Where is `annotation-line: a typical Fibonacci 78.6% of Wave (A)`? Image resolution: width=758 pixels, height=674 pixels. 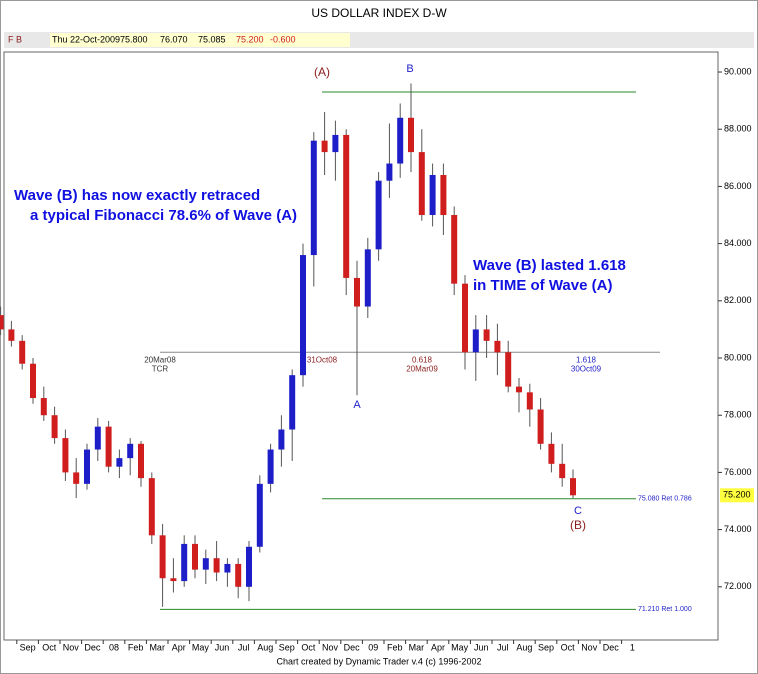
annotation-line: a typical Fibonacci 78.6% of Wave (A) is located at coordinates (163, 215).